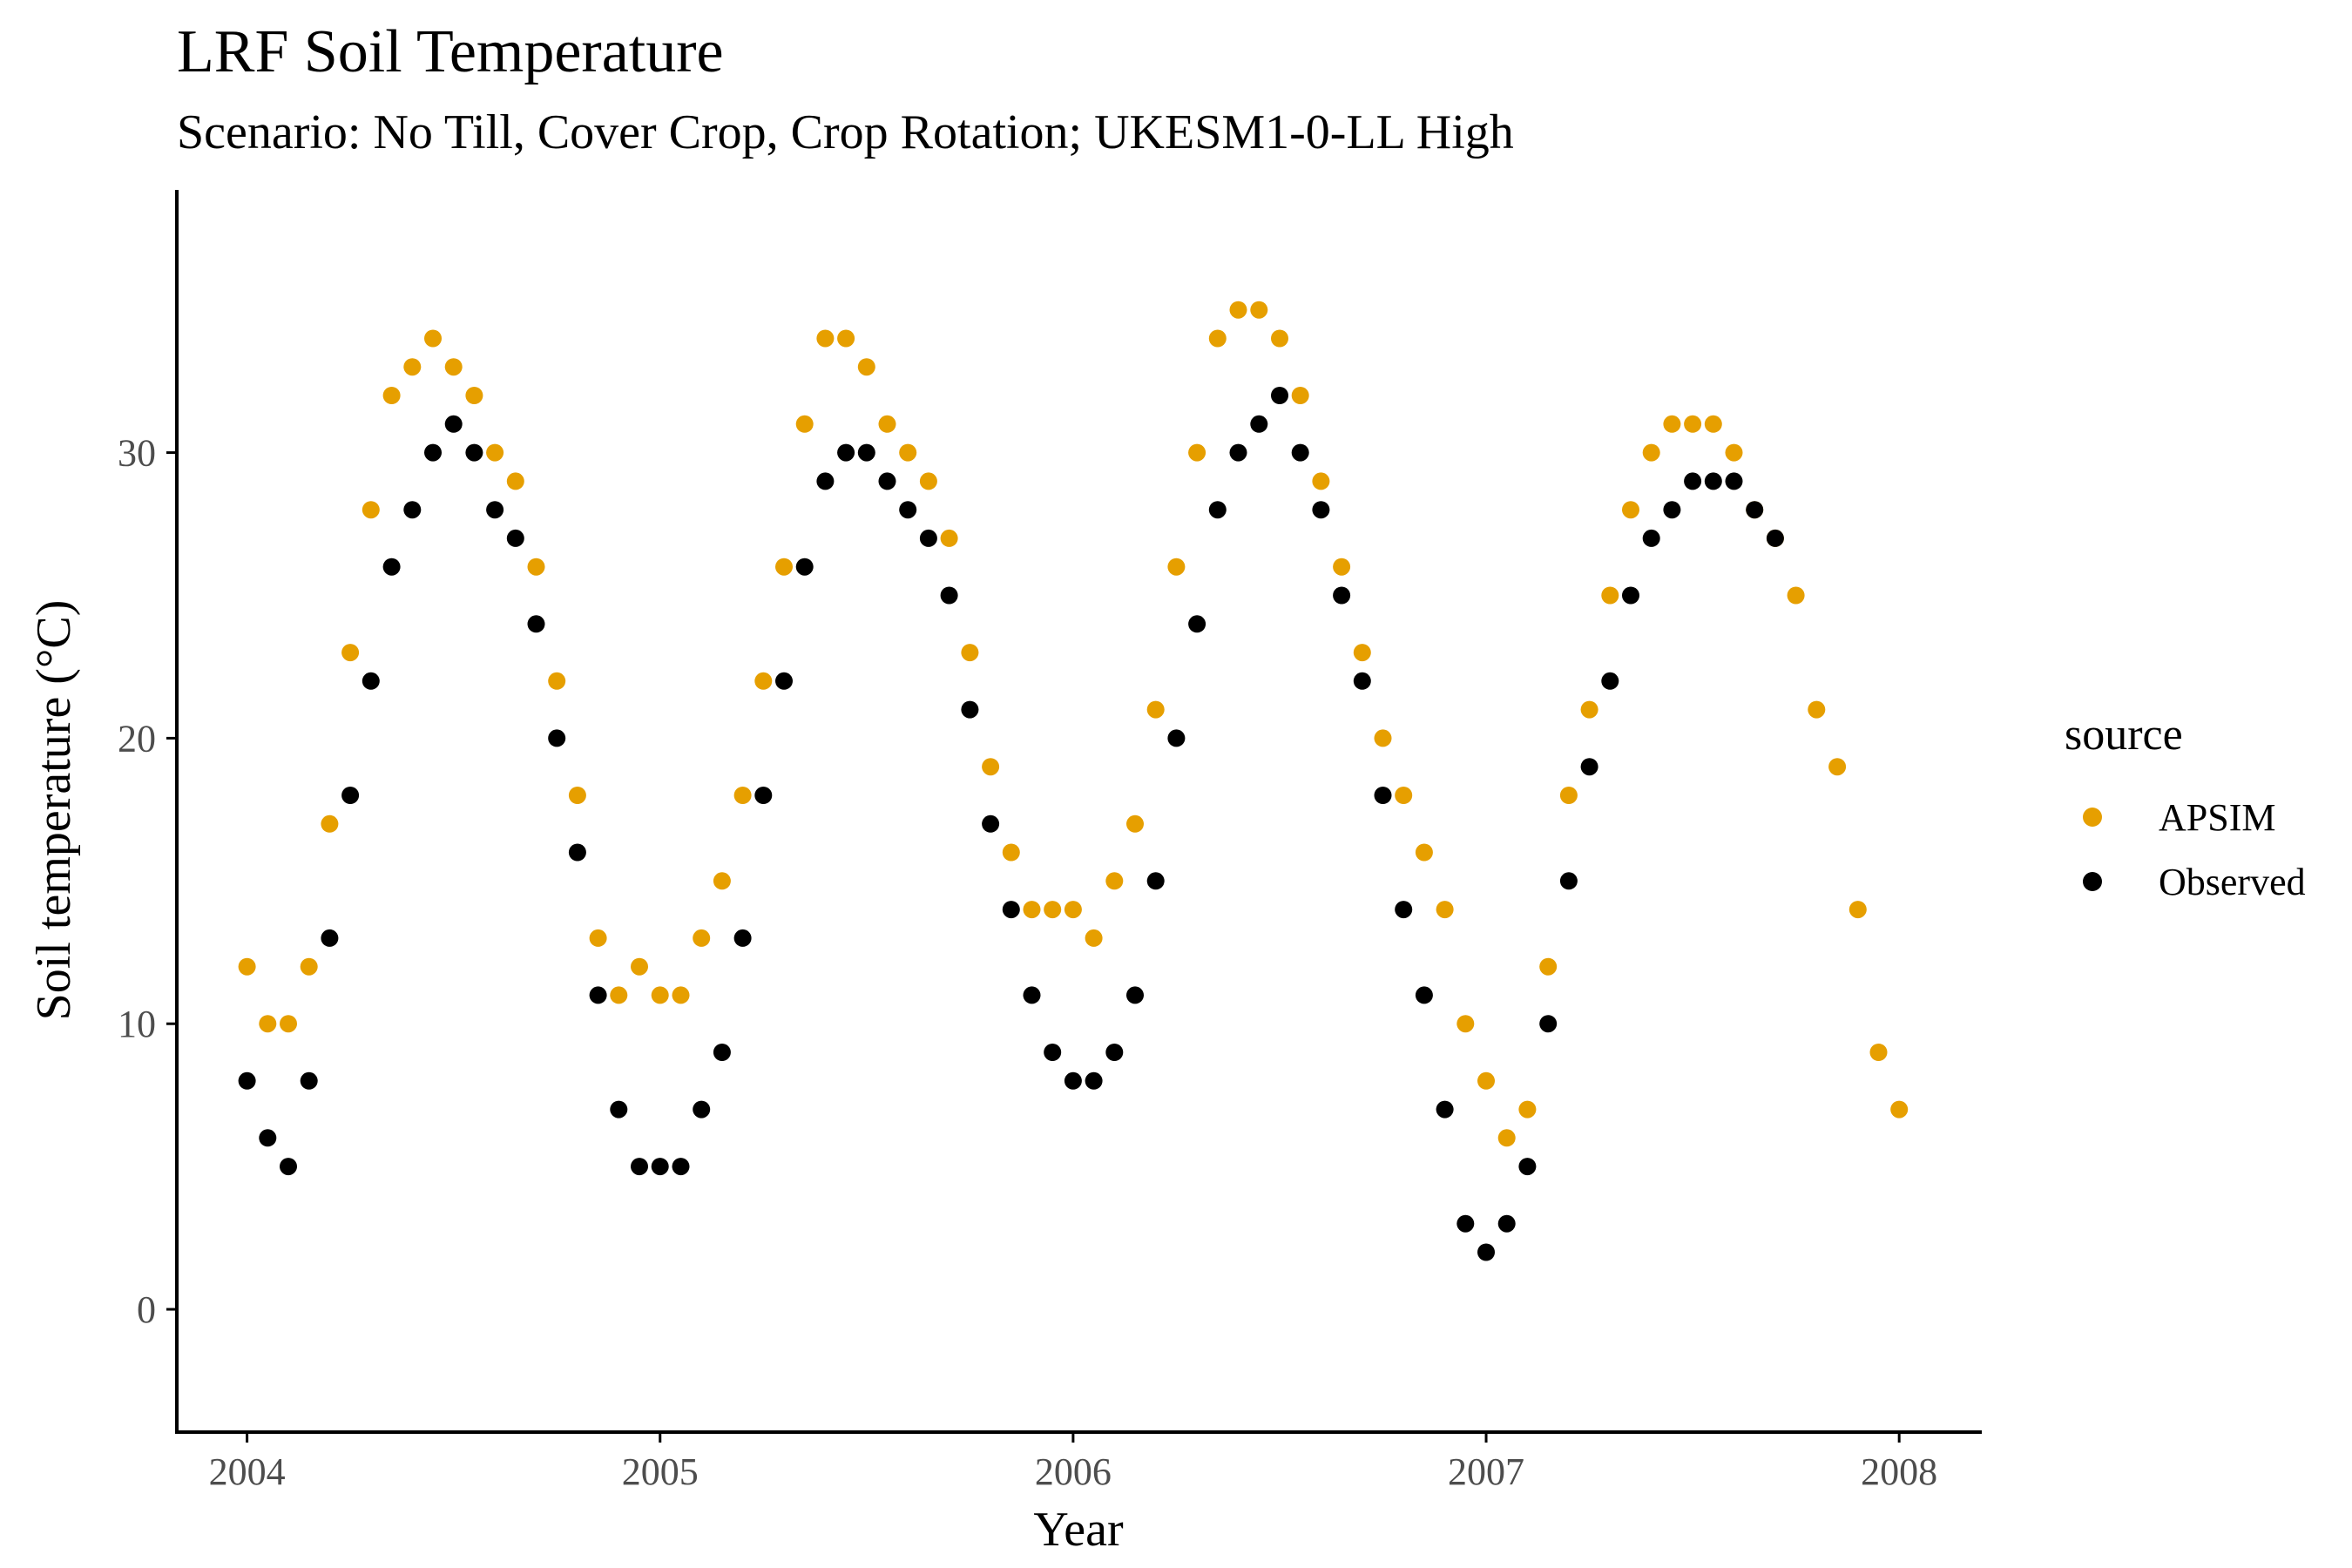 The image size is (2352, 1568). What do you see at coordinates (2092, 881) in the screenshot?
I see `legend-key-observed` at bounding box center [2092, 881].